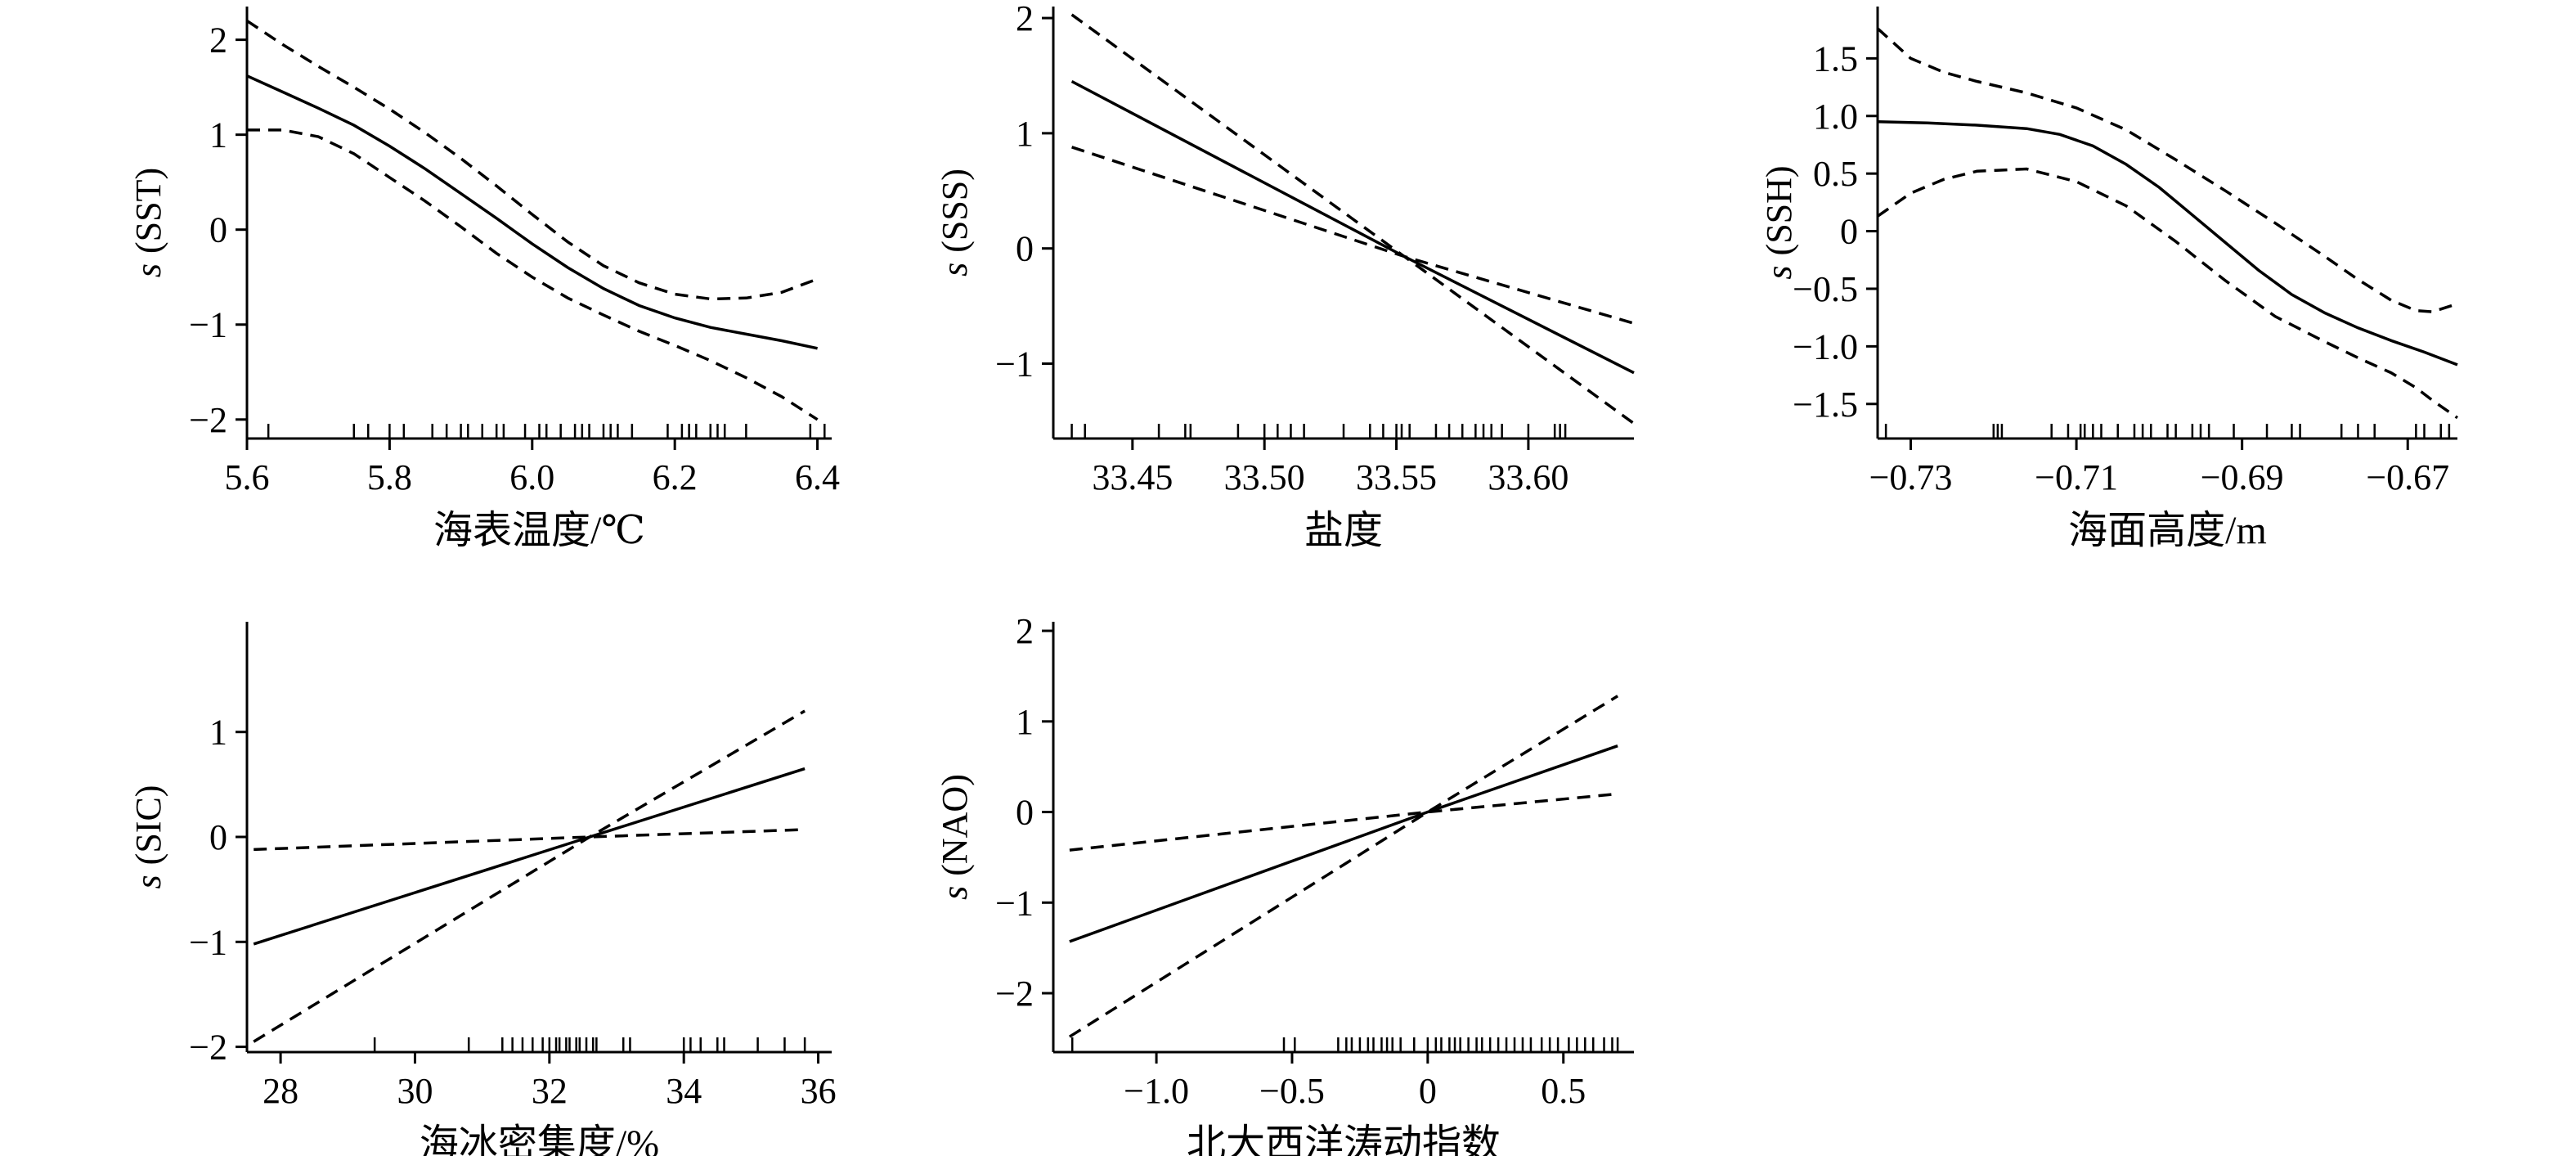  What do you see at coordinates (2167, 530) in the screenshot?
I see `x-axis-label: 海面高度/m` at bounding box center [2167, 530].